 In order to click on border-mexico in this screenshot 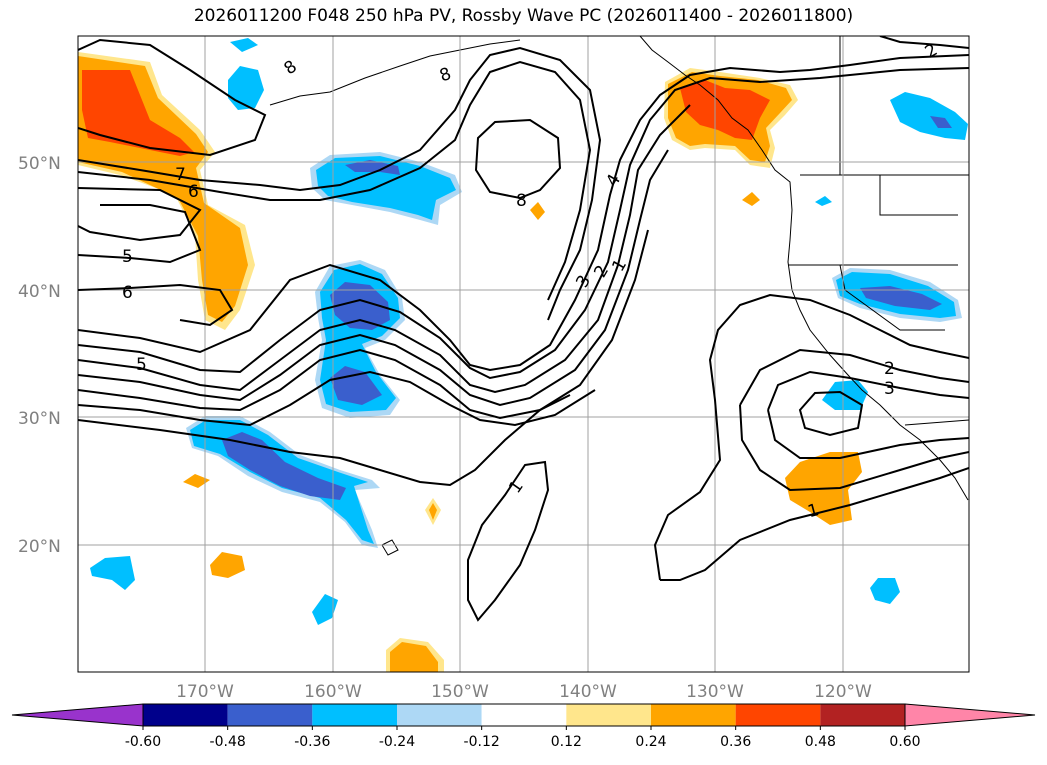, I will do `click(936, 422)`.